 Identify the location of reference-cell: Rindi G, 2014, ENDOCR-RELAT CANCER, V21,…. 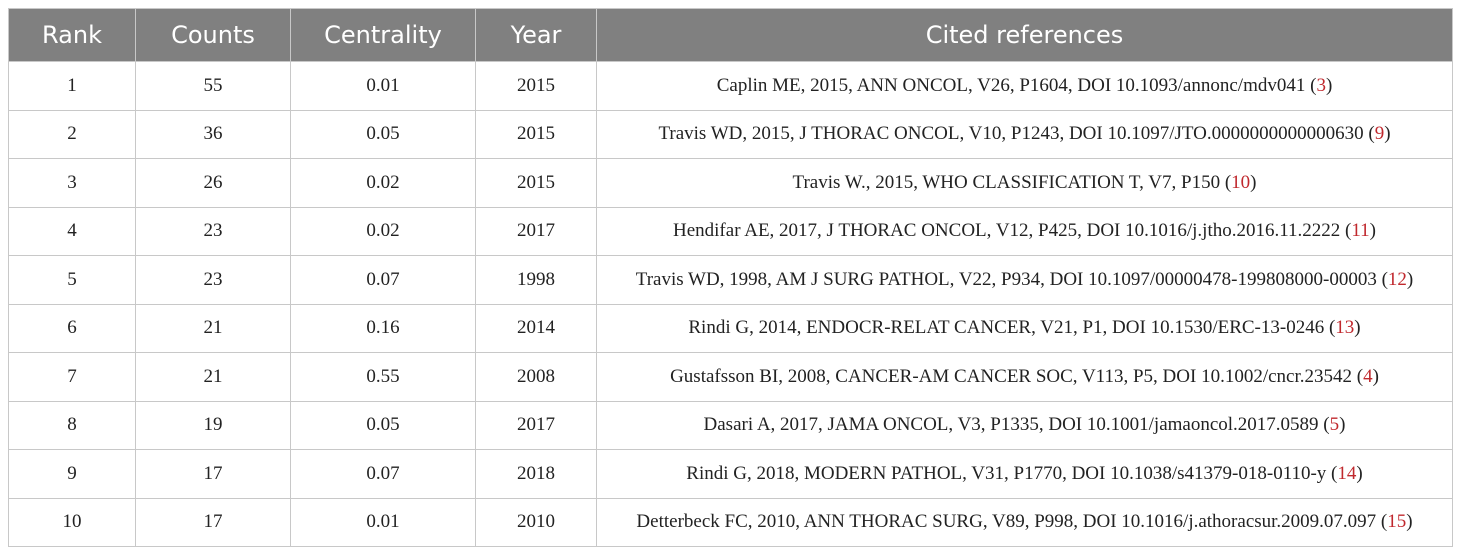
(1024, 328).